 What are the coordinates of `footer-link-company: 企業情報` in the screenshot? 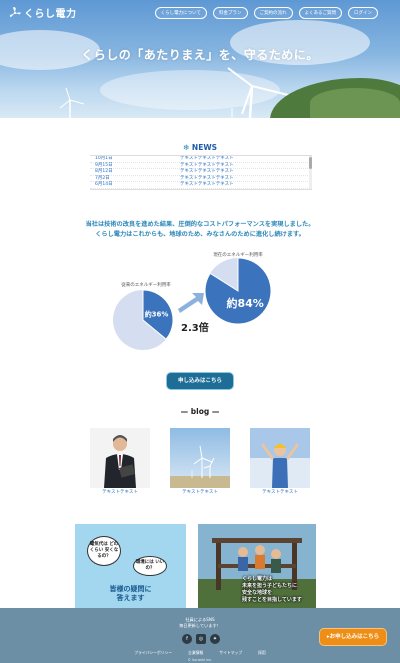 It's located at (196, 652).